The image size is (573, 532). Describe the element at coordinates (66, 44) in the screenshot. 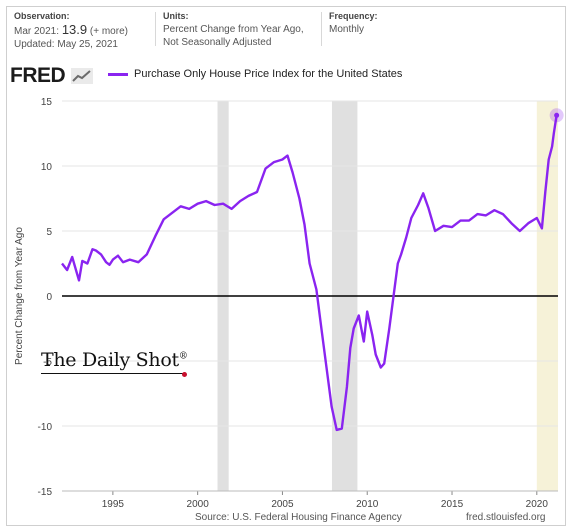

I see `updated-text: Updated: May 25, 2021` at that location.